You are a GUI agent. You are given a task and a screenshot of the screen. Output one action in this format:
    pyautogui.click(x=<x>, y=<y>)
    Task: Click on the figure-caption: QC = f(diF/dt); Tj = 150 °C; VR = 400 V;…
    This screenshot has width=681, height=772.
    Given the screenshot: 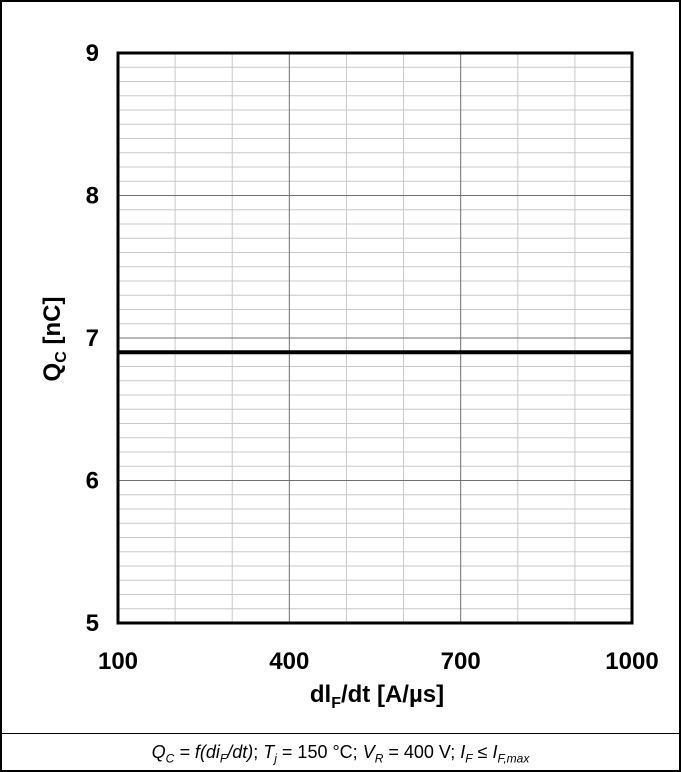 What is the action you would take?
    pyautogui.click(x=340, y=754)
    